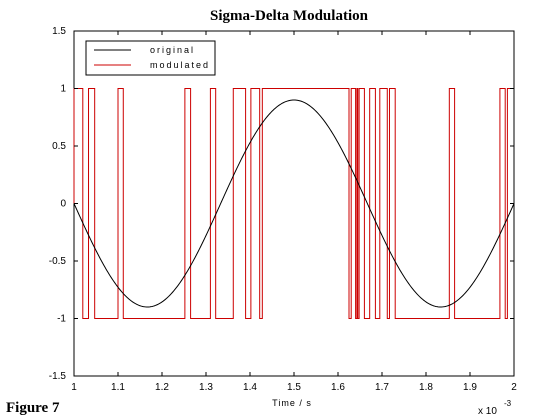  Describe the element at coordinates (289, 16) in the screenshot. I see `chart-title: Sigma-Delta Modulation` at that location.